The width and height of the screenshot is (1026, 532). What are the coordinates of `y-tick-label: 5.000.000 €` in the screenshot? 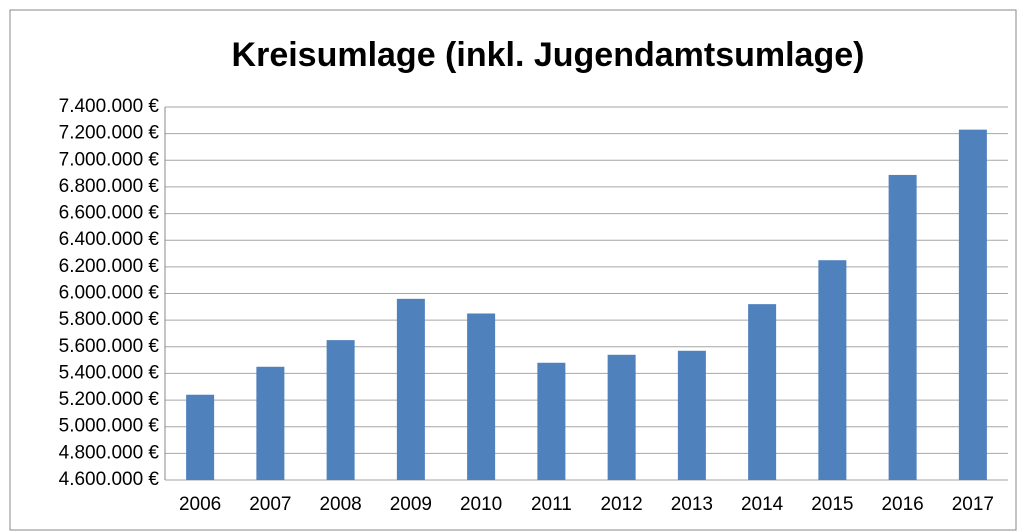 It's located at (109, 426).